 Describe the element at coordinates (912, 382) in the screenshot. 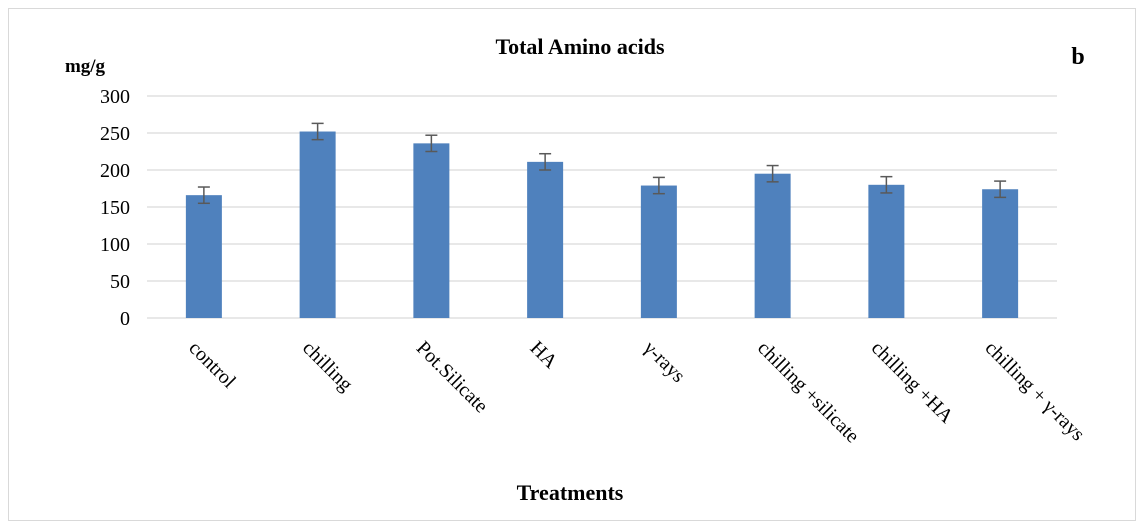

I see `x-tick-label: chilling +HA` at that location.